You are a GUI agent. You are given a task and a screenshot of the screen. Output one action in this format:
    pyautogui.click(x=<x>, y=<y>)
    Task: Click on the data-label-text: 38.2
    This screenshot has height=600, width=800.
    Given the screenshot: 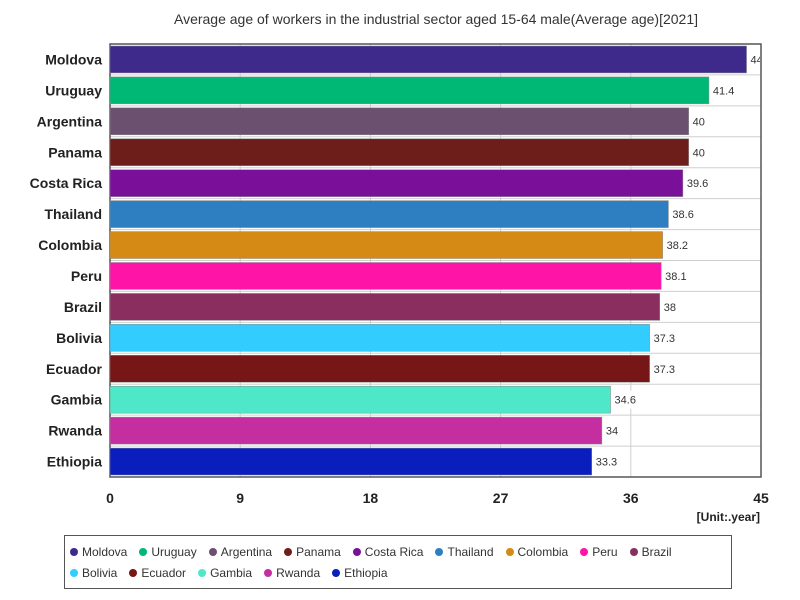 What is the action you would take?
    pyautogui.click(x=677, y=246)
    